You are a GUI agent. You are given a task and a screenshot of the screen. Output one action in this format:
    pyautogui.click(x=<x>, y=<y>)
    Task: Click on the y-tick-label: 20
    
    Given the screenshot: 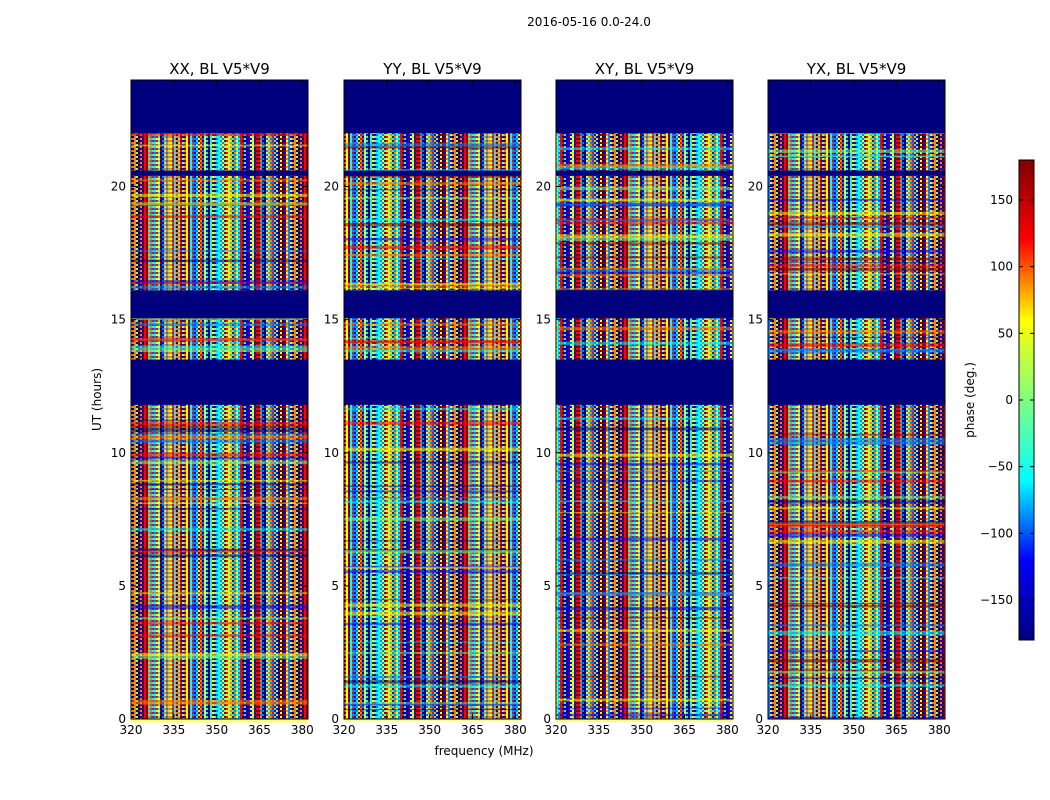 What is the action you would take?
    pyautogui.click(x=331, y=187)
    